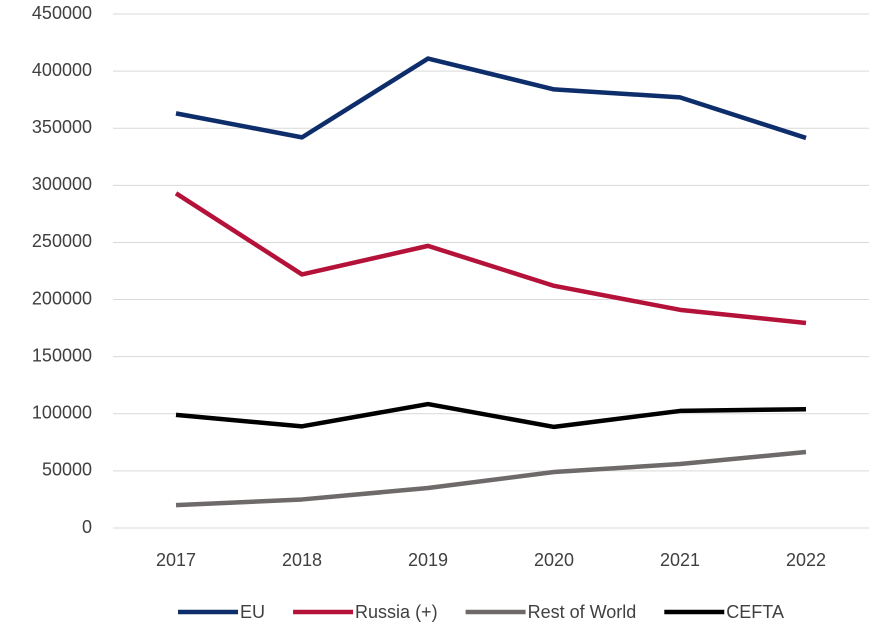 Image resolution: width=875 pixels, height=631 pixels. I want to click on legend-label: CEFTA, so click(755, 612).